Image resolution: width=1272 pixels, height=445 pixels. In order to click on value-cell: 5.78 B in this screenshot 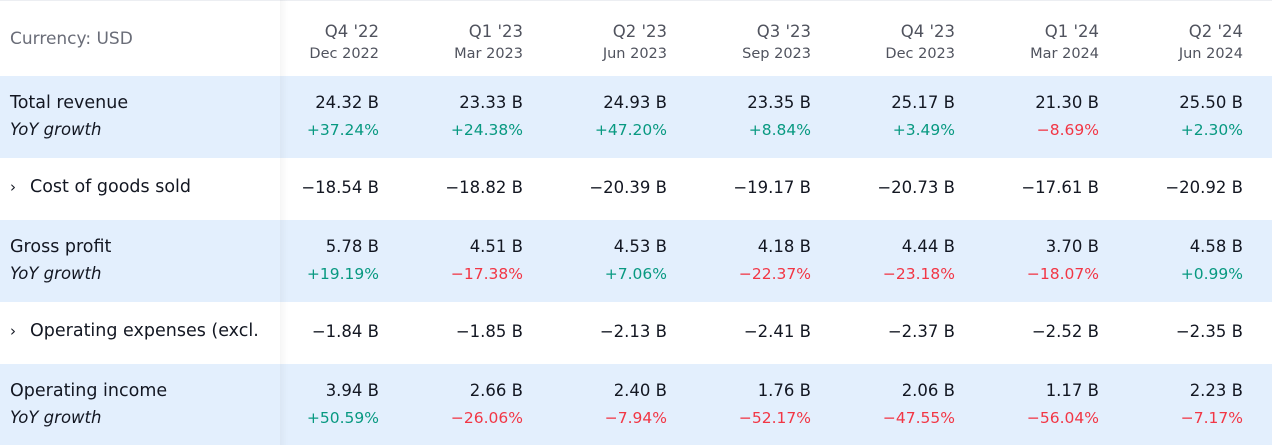, I will do `click(352, 246)`.